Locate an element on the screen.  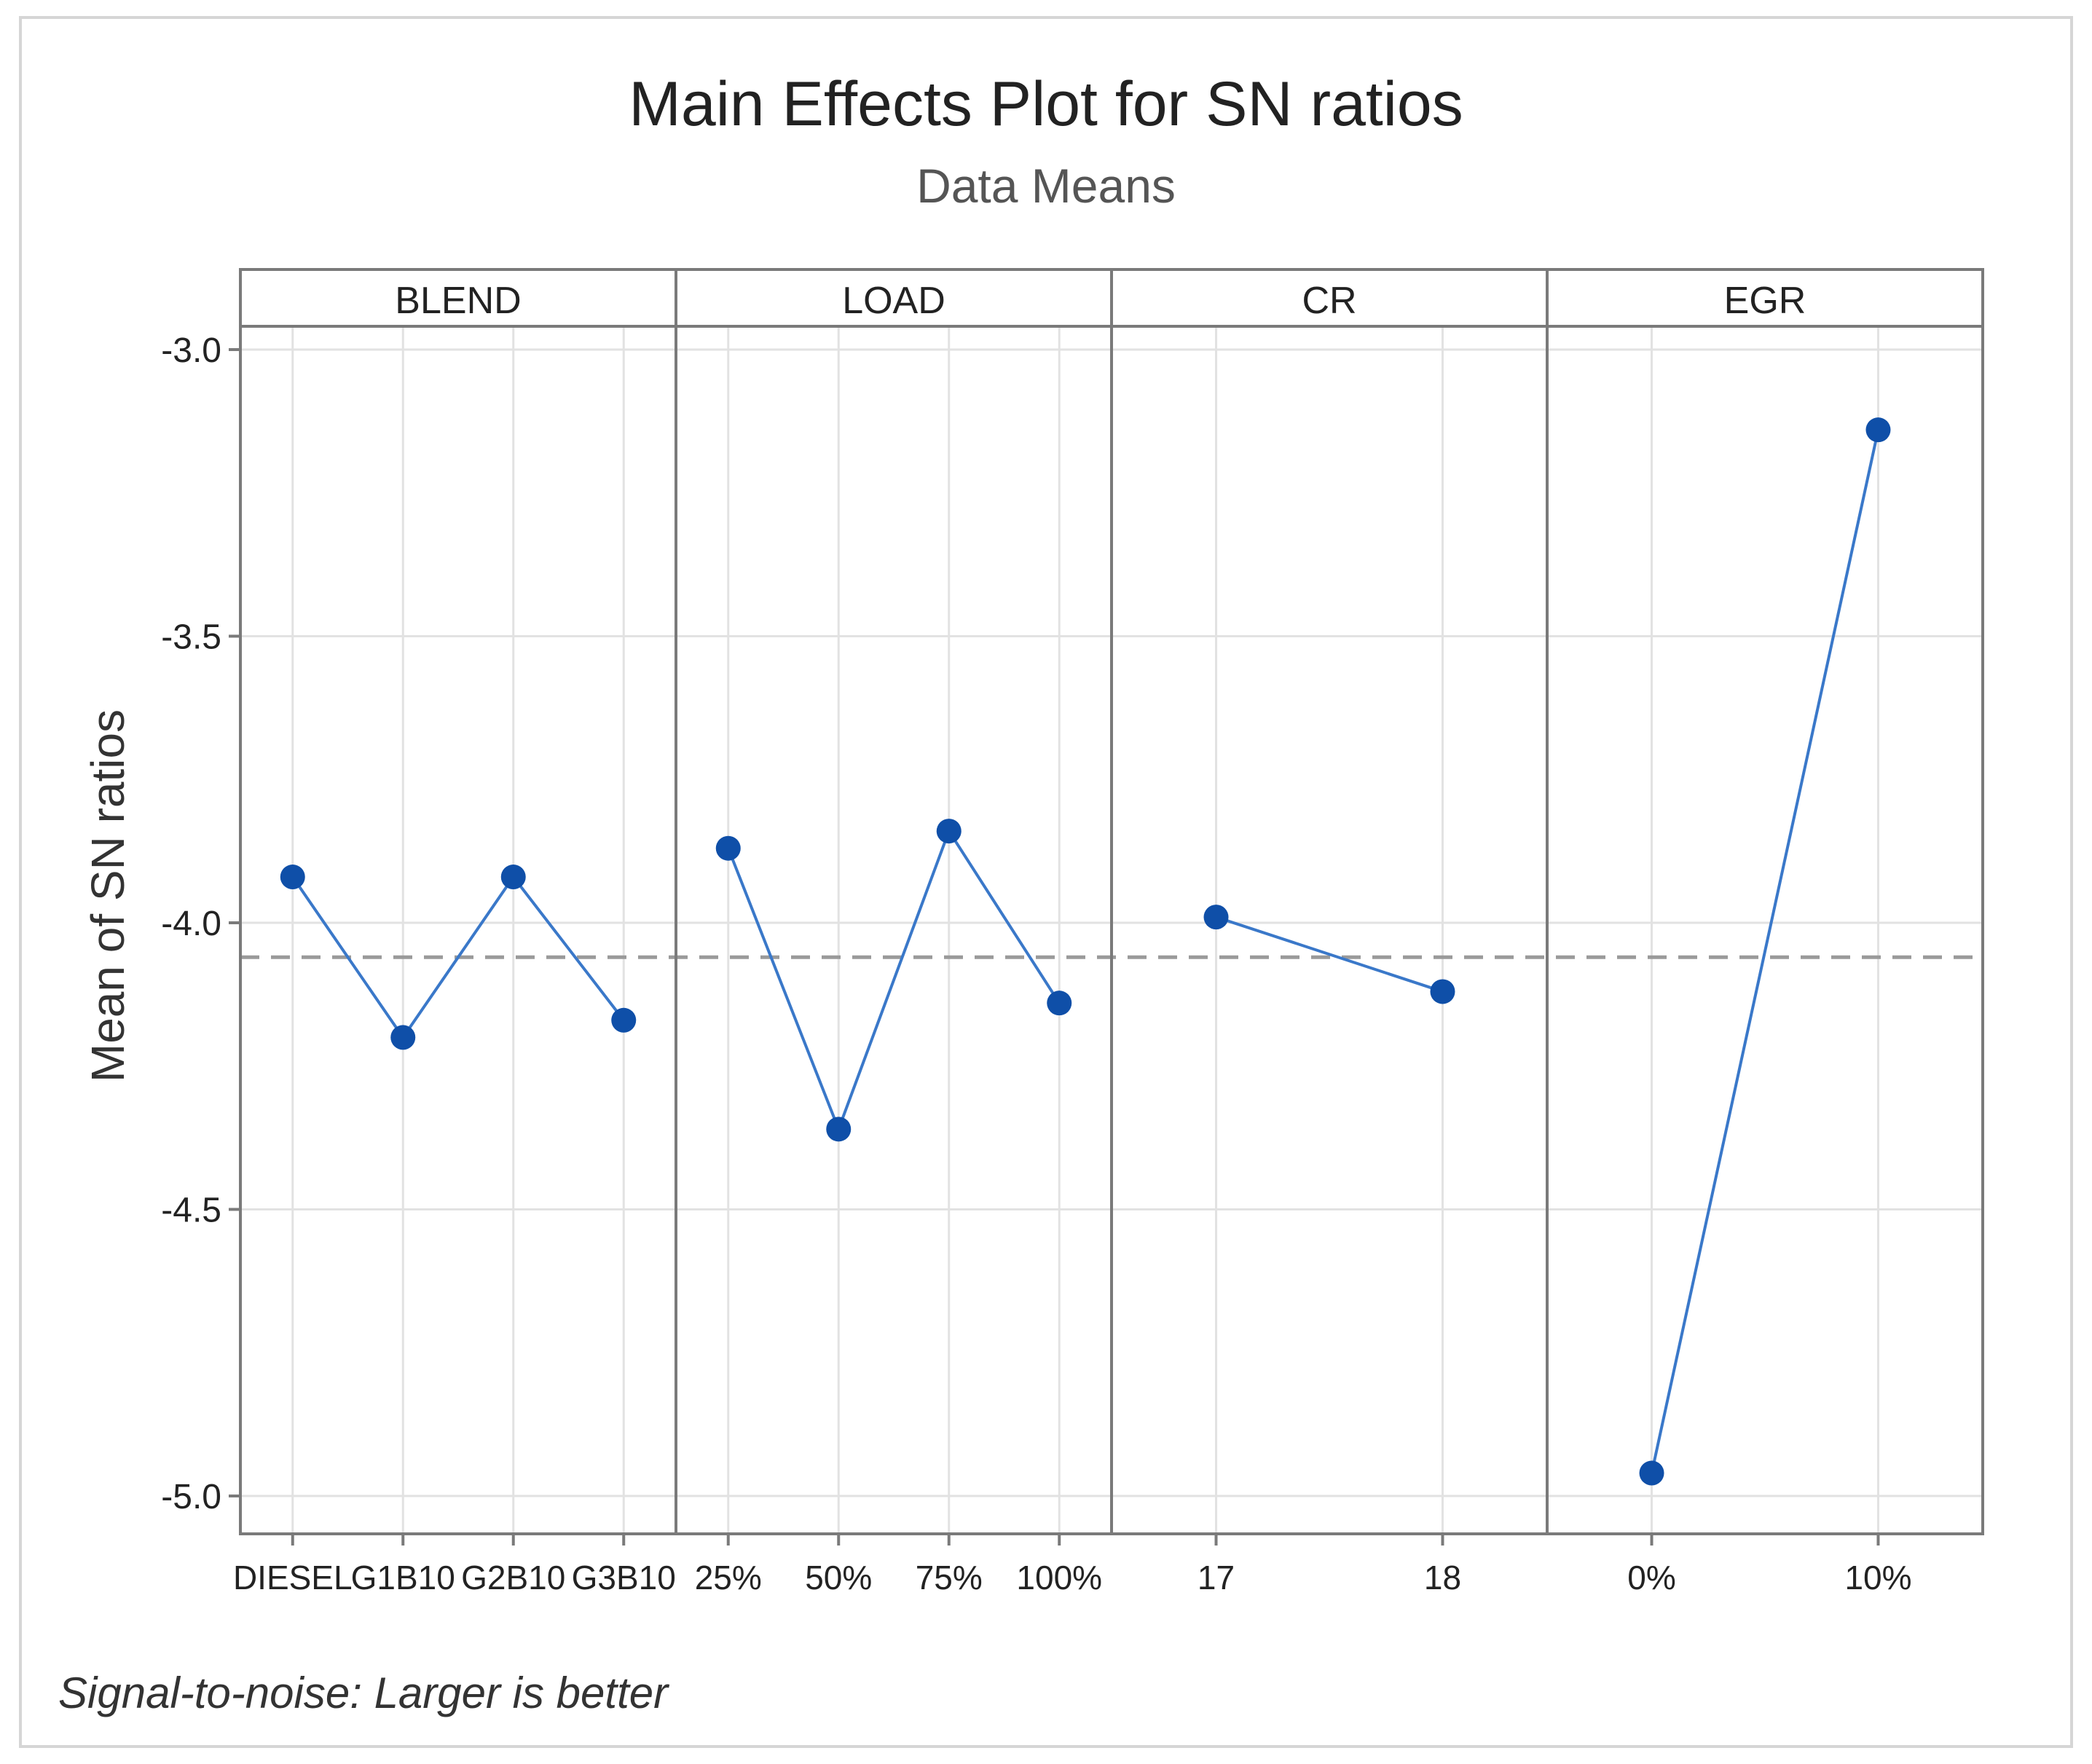
panel-title-cr: CR is located at coordinates (1329, 301).